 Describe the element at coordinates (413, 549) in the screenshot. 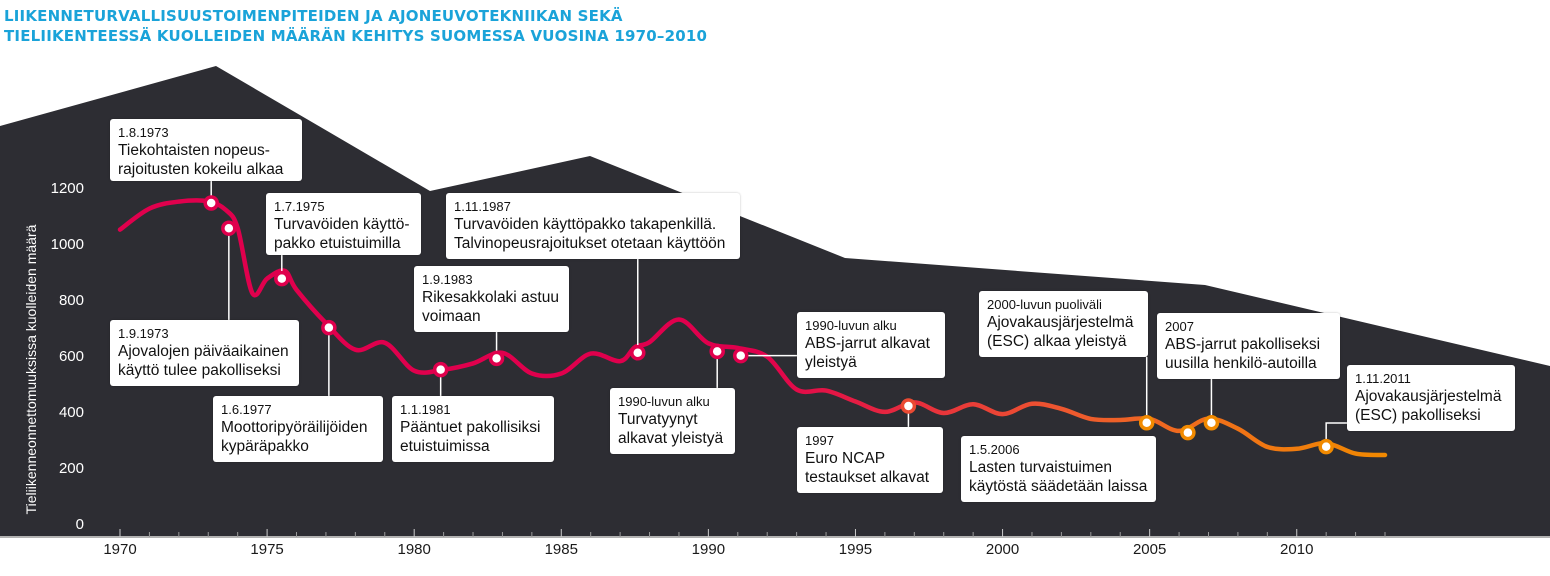

I see `x-tick-label: 1980` at that location.